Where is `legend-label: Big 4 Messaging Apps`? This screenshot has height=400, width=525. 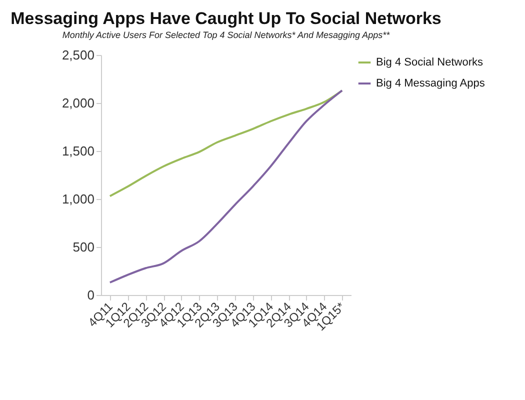 legend-label: Big 4 Messaging Apps is located at coordinates (431, 84).